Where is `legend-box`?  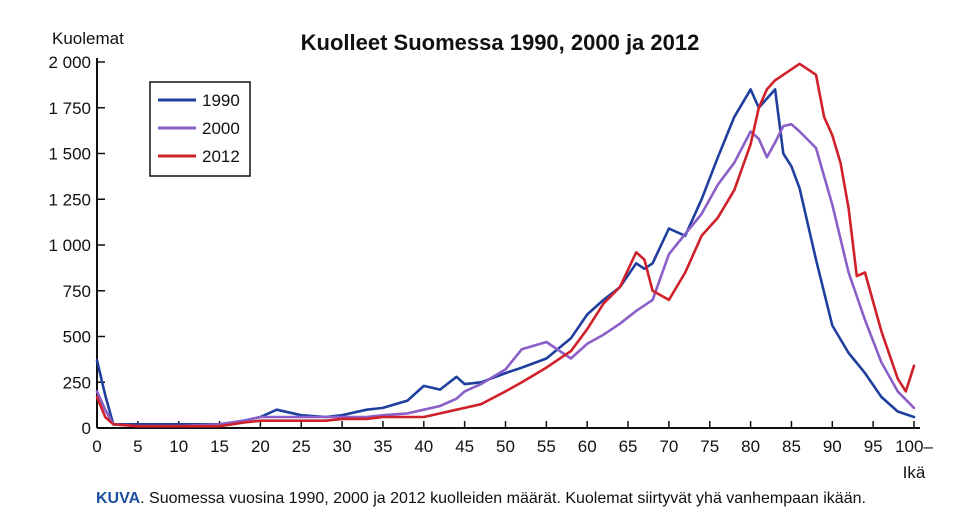 legend-box is located at coordinates (200, 129).